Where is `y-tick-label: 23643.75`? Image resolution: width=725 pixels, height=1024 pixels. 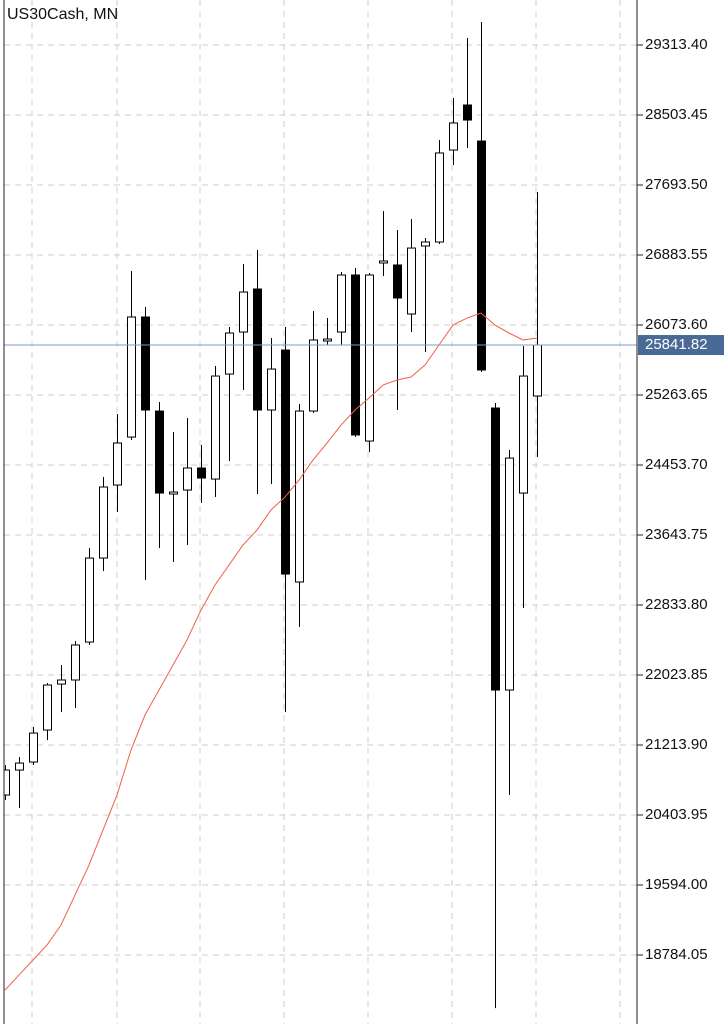
y-tick-label: 23643.75 is located at coordinates (676, 534).